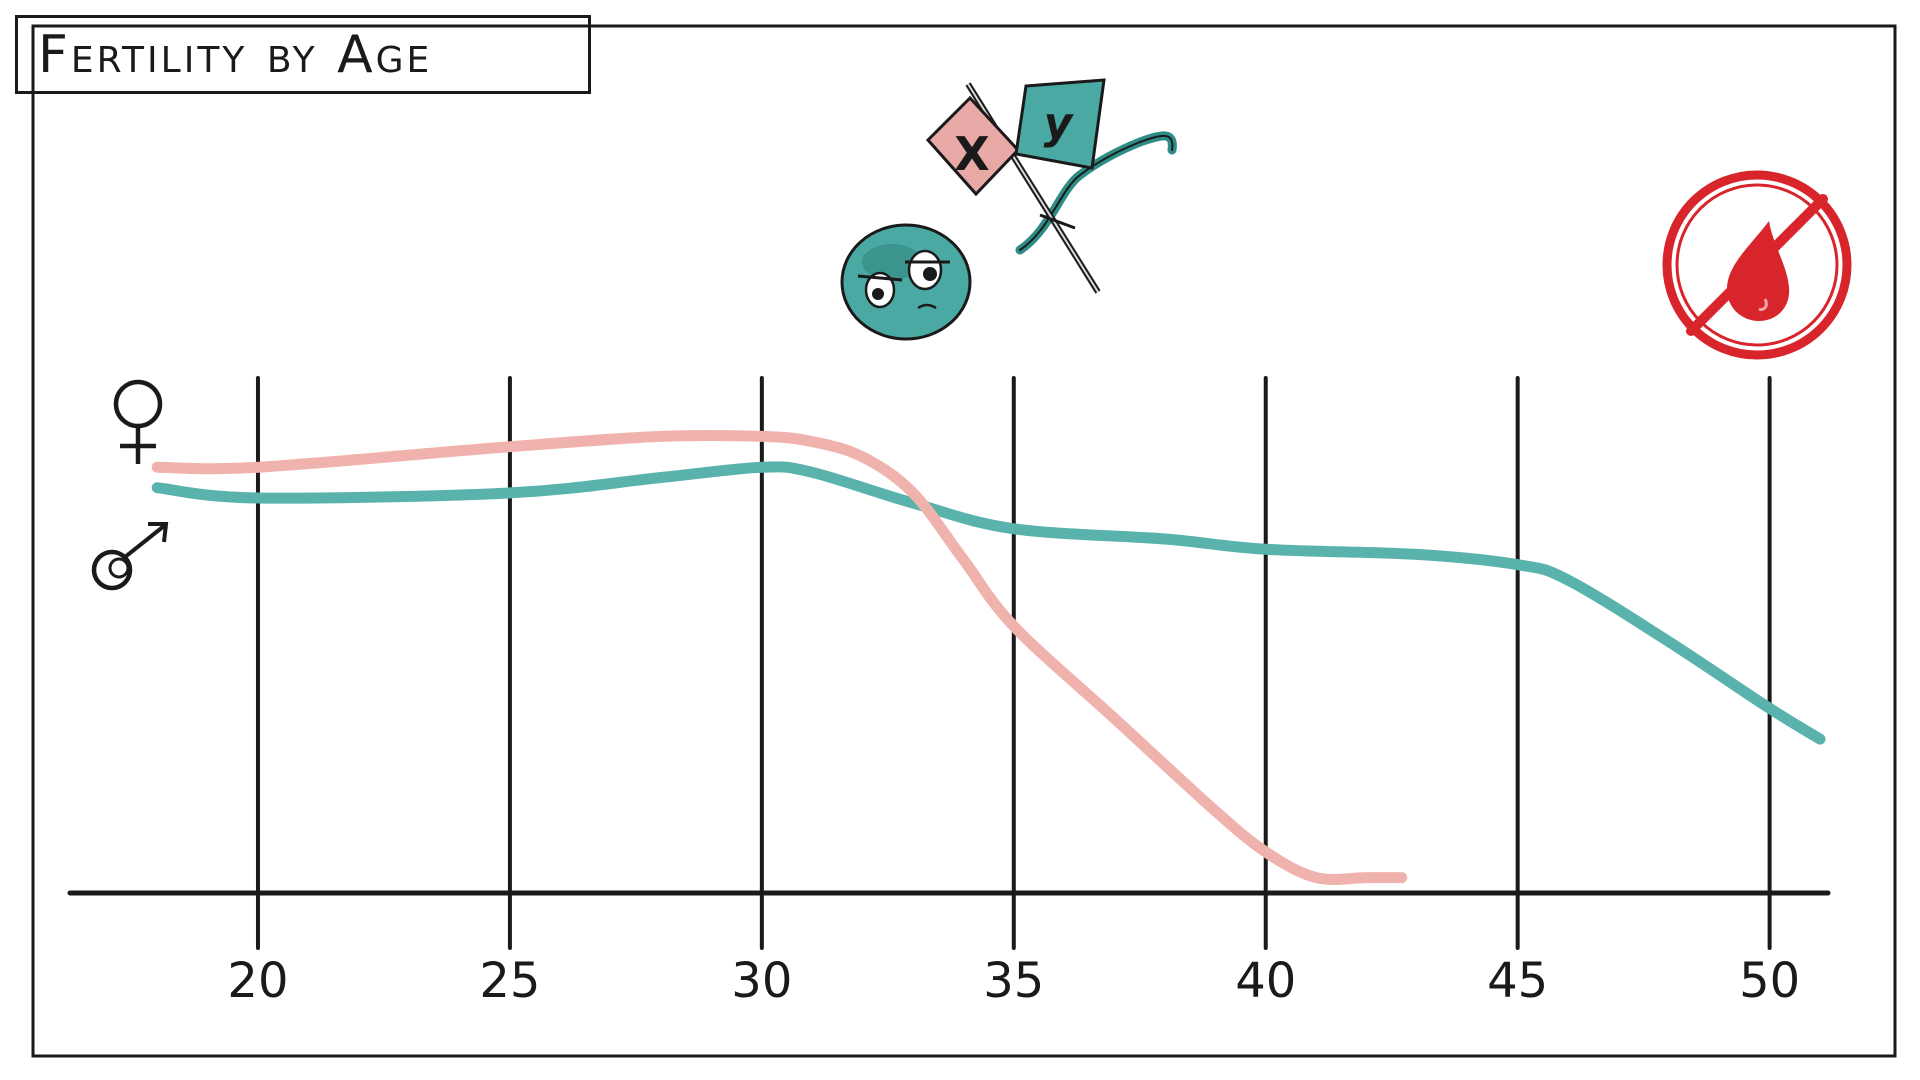 The image size is (1920, 1080). Describe the element at coordinates (257, 981) in the screenshot. I see `x-tick-label-20: 20` at that location.